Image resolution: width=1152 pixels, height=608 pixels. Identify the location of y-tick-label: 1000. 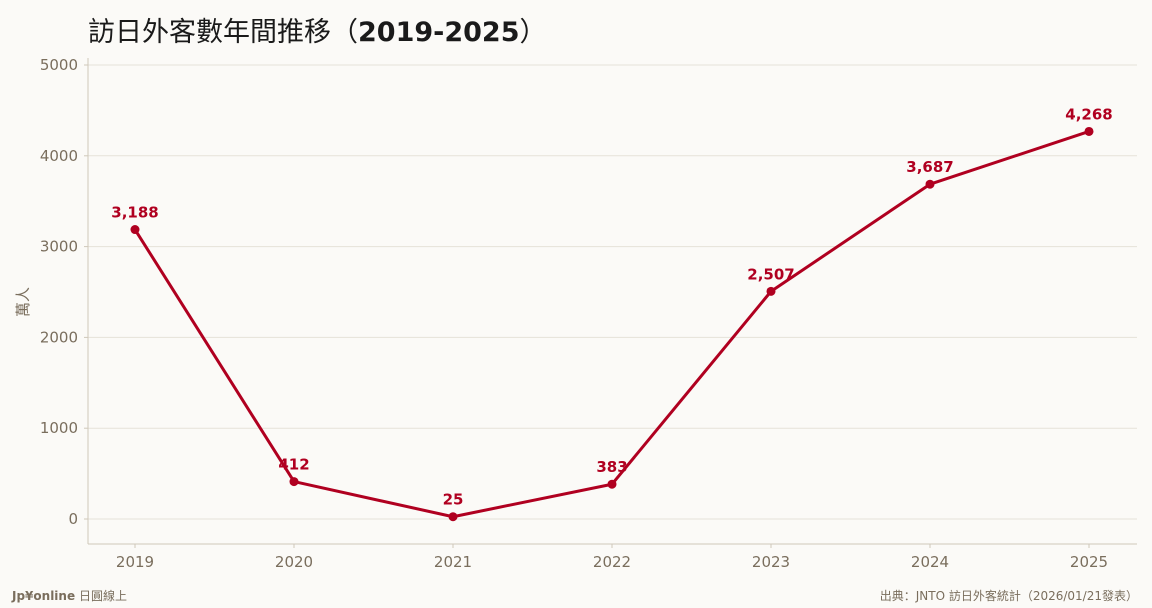
(59, 428).